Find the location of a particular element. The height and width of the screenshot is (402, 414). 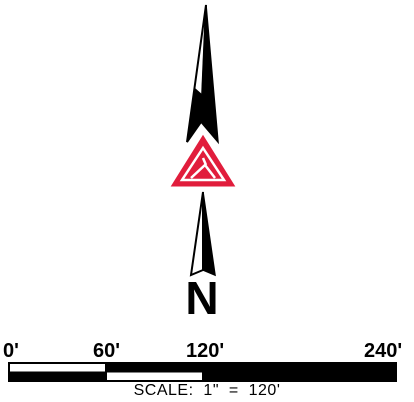

north-arrow: N is located at coordinates (203, 164).